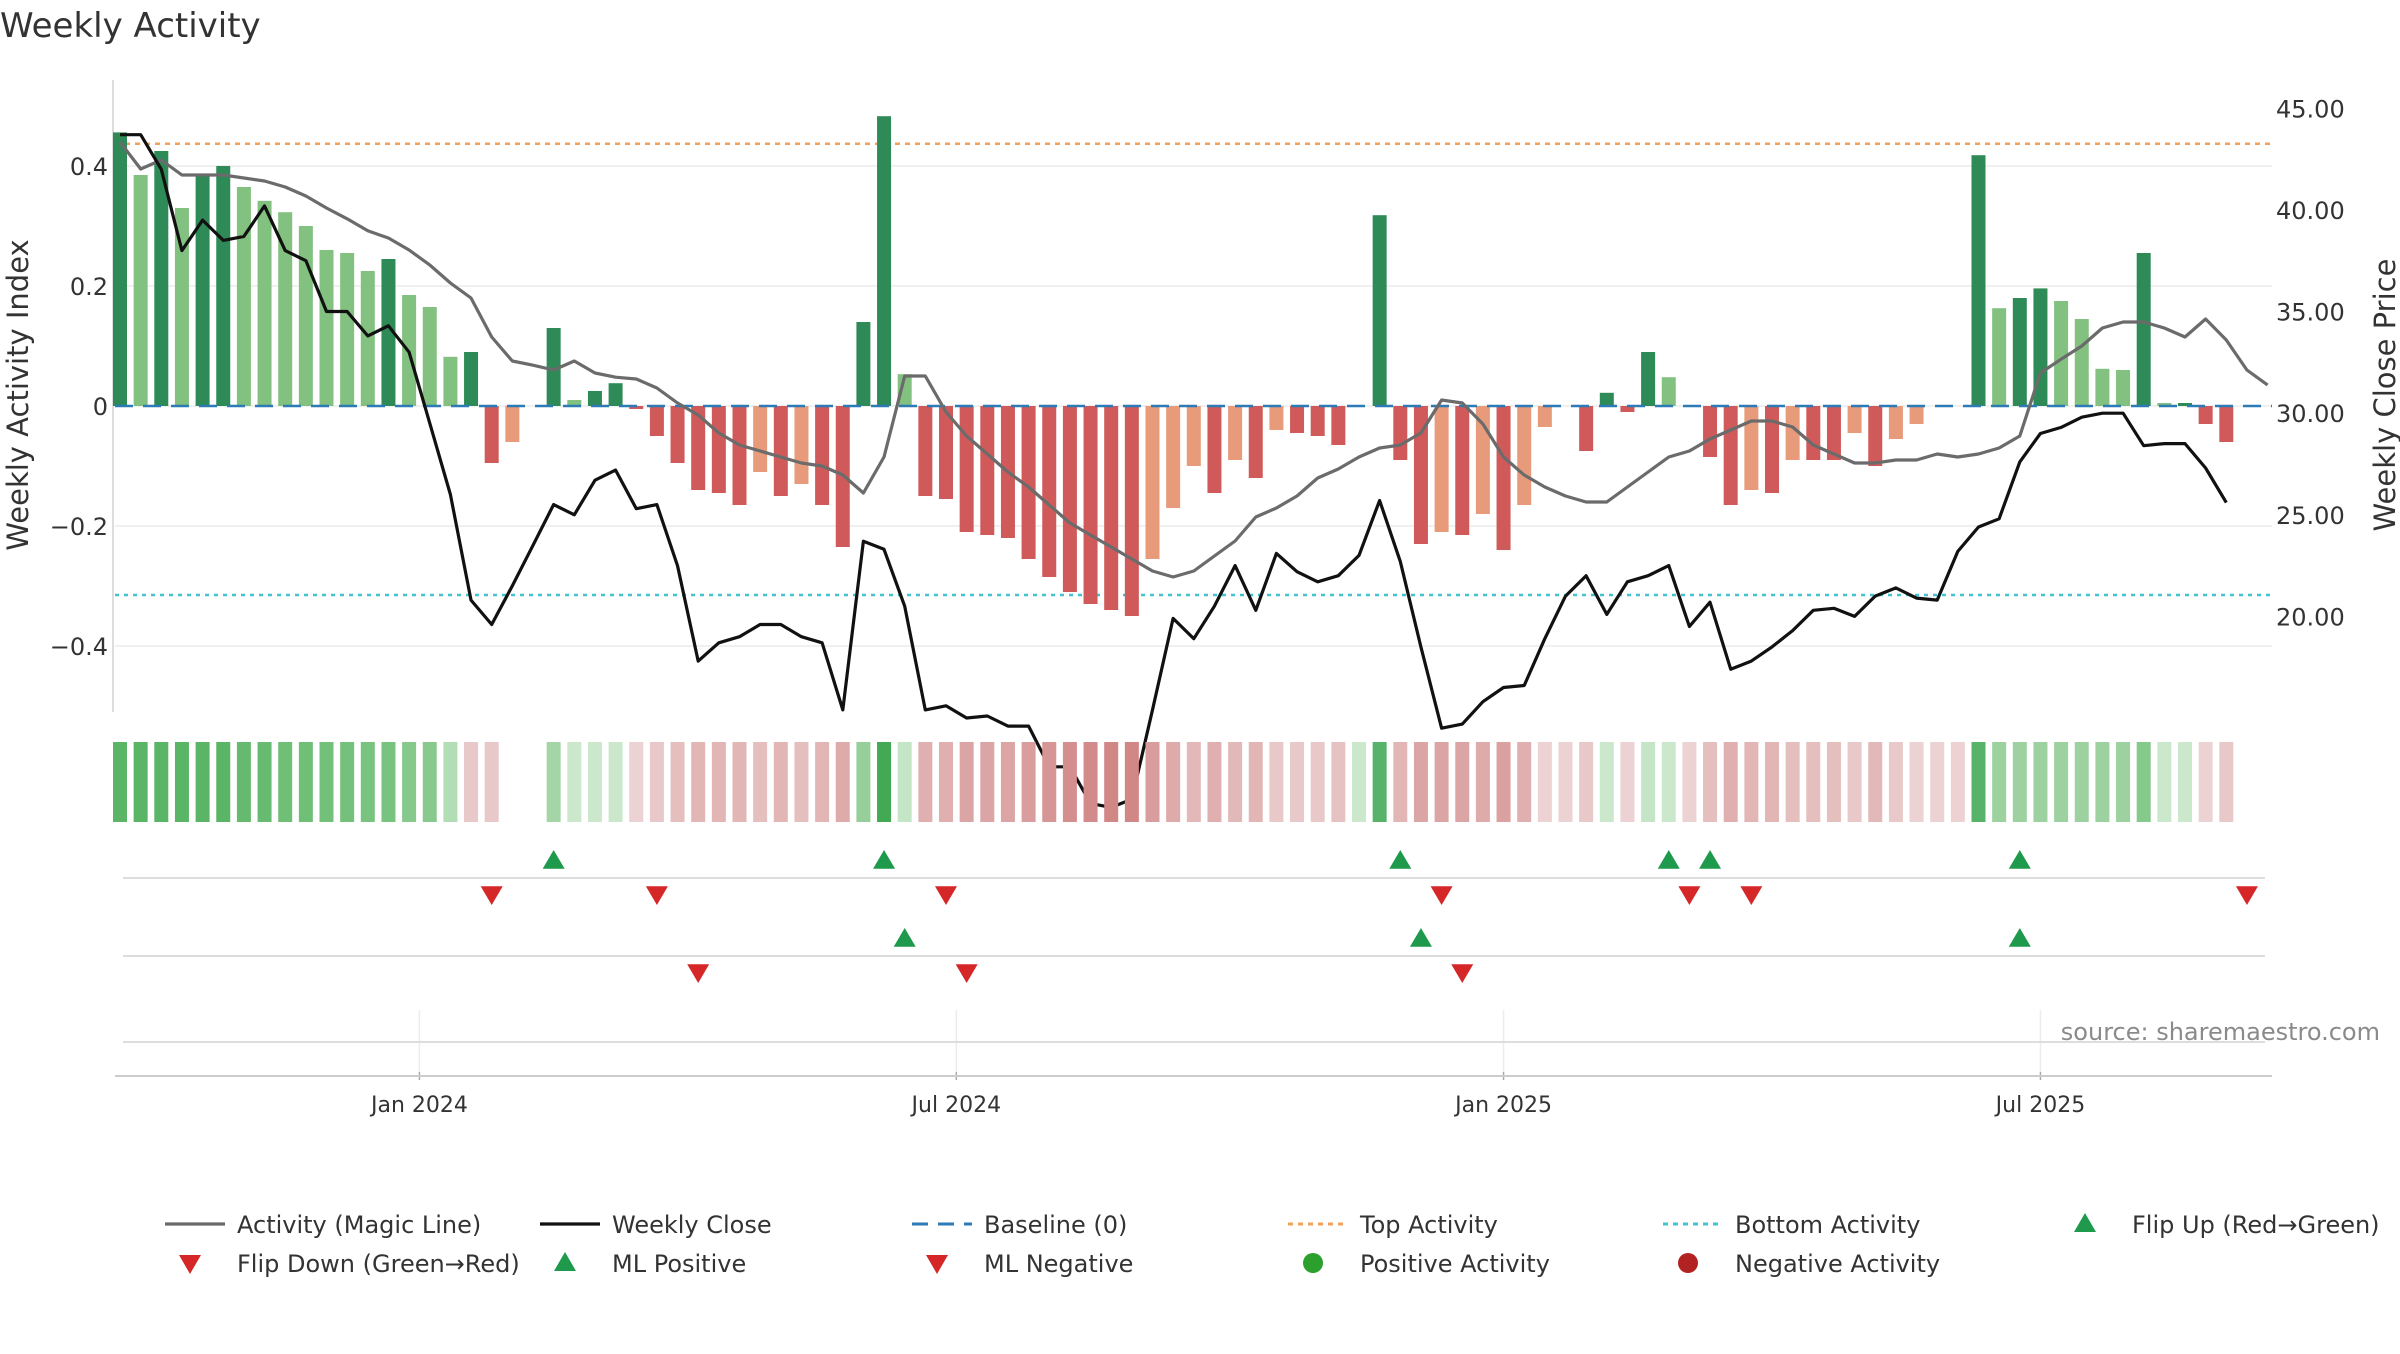 The height and width of the screenshot is (1354, 2400). Describe the element at coordinates (2310, 414) in the screenshot. I see `right-tick-label: 30.00` at that location.